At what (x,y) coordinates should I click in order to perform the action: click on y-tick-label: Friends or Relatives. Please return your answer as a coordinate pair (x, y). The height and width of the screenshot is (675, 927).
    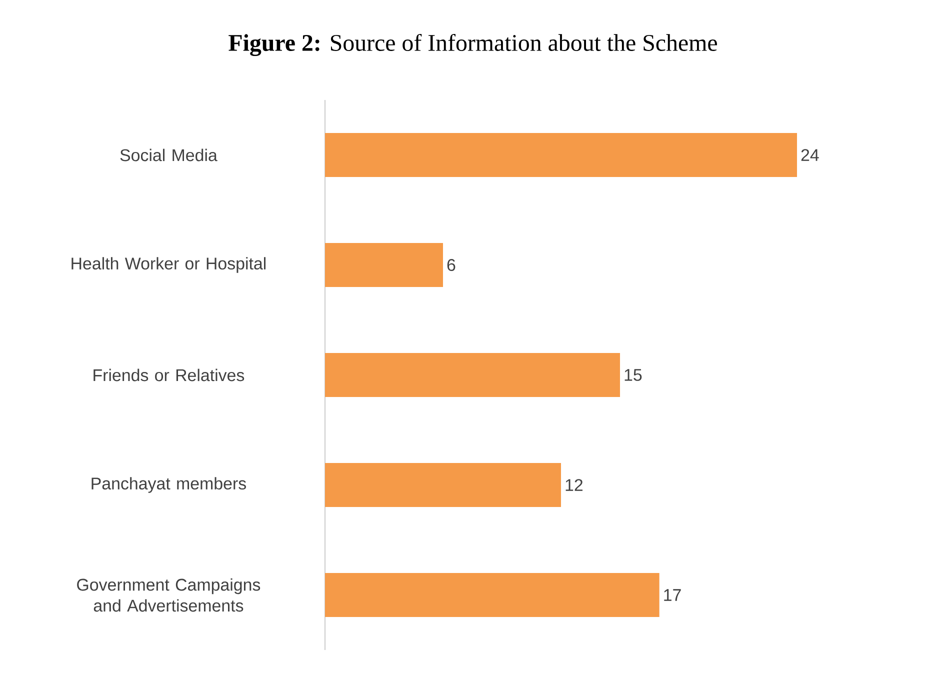
    Looking at the image, I should click on (169, 375).